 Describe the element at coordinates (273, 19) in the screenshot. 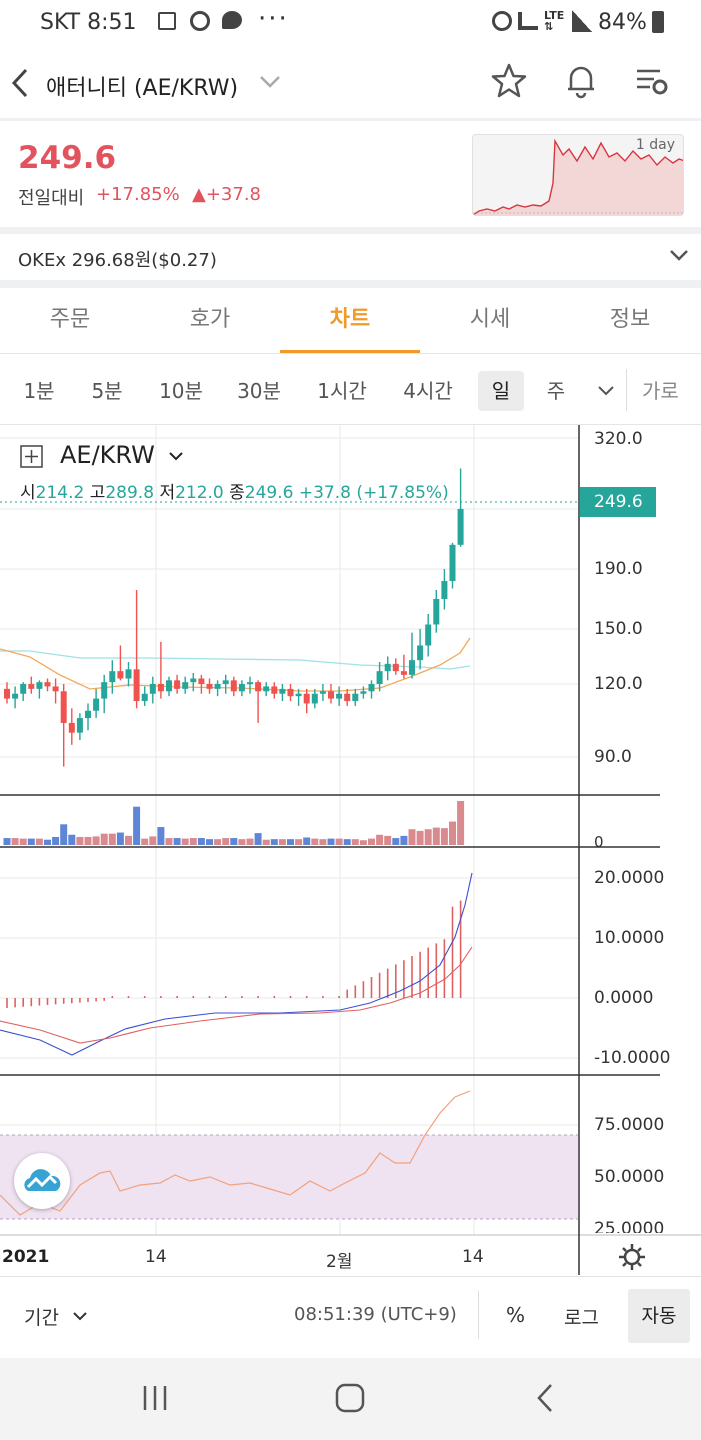

I see `more-notifications-icon: ···` at that location.